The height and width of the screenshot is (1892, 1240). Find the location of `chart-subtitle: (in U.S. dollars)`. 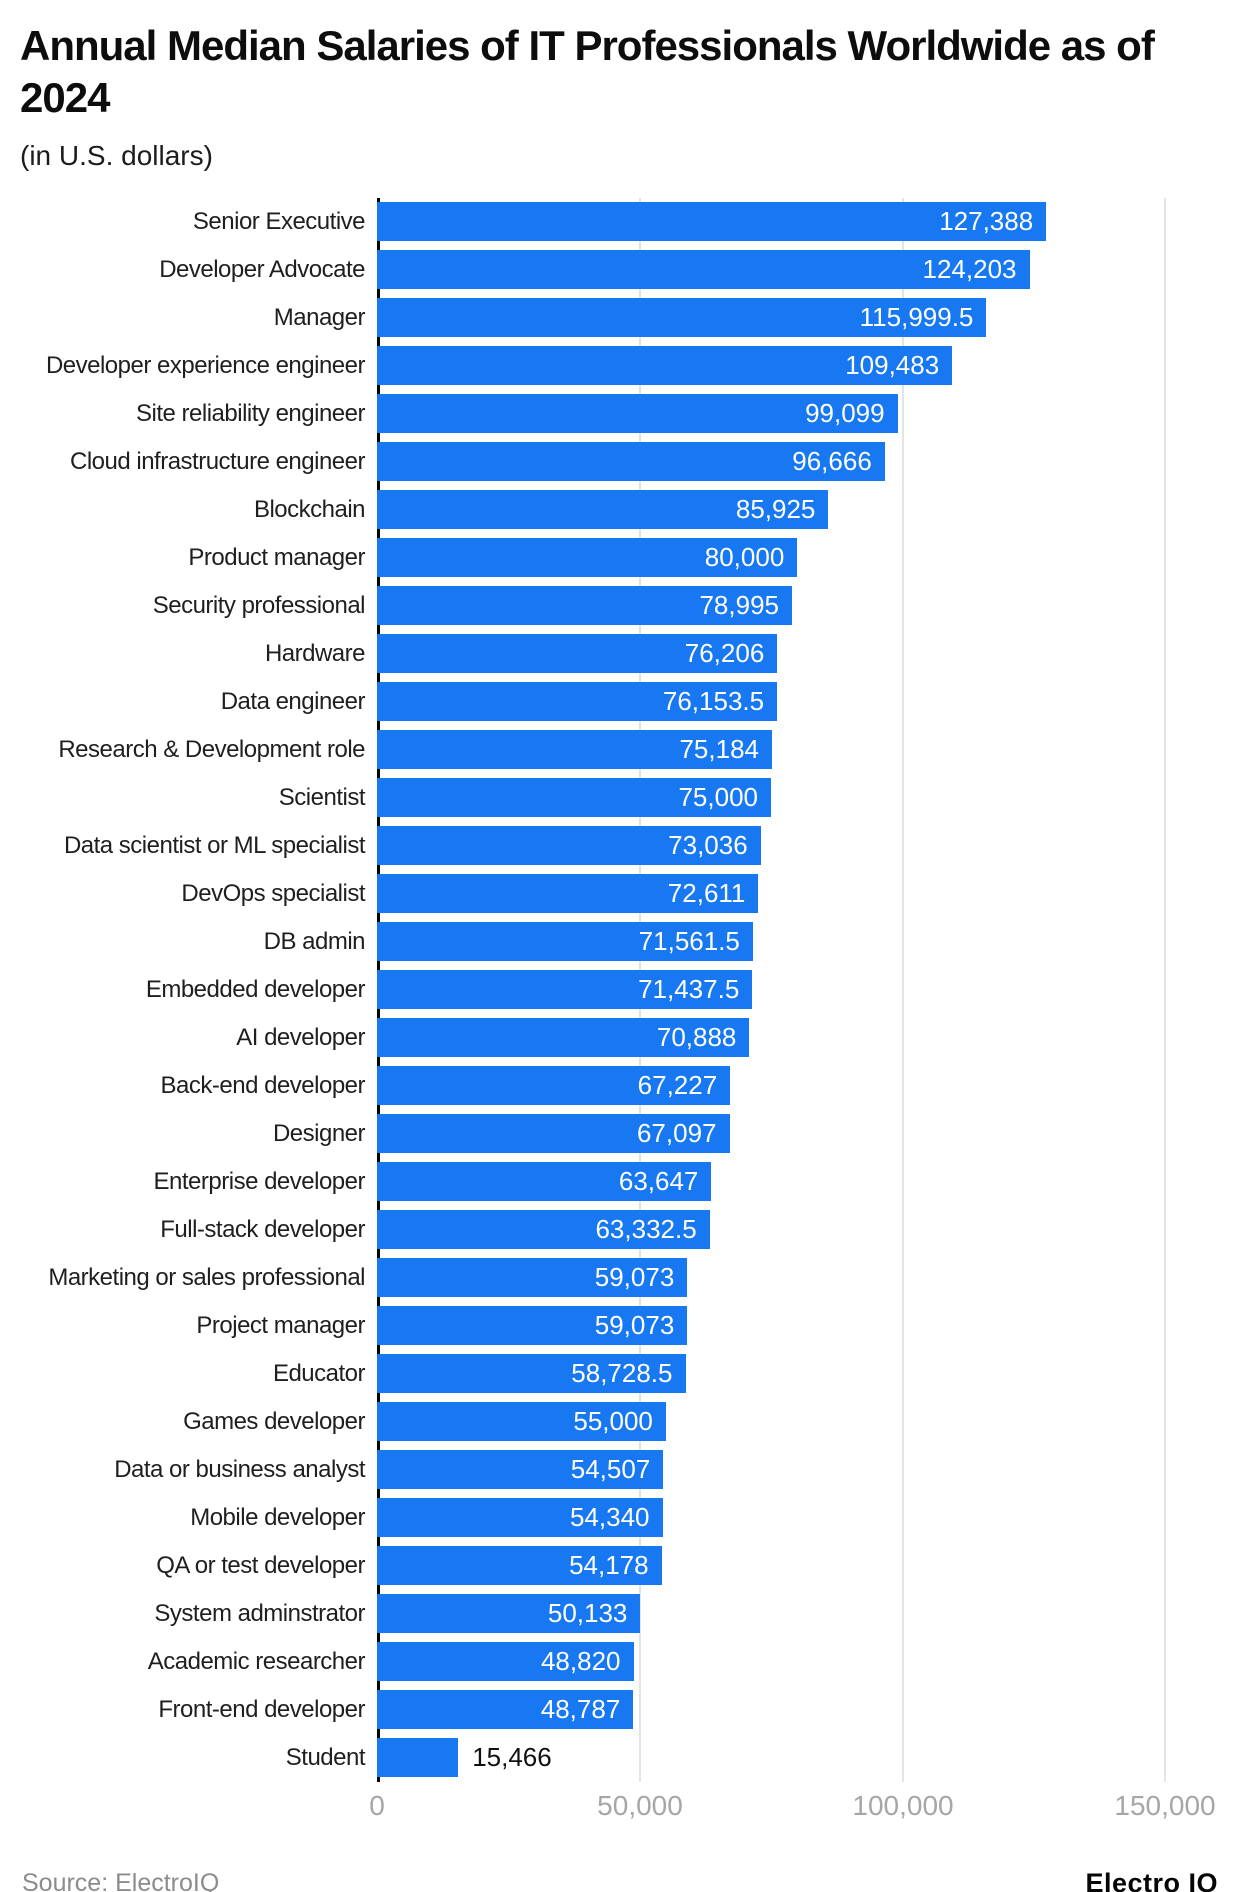

chart-subtitle: (in U.S. dollars) is located at coordinates (116, 156).